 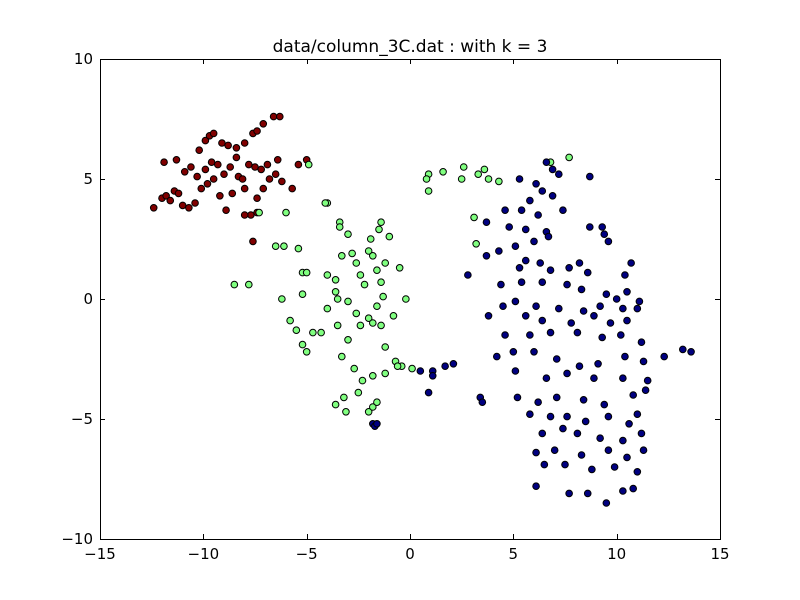 I want to click on y-tick-label: −5, so click(x=82, y=419).